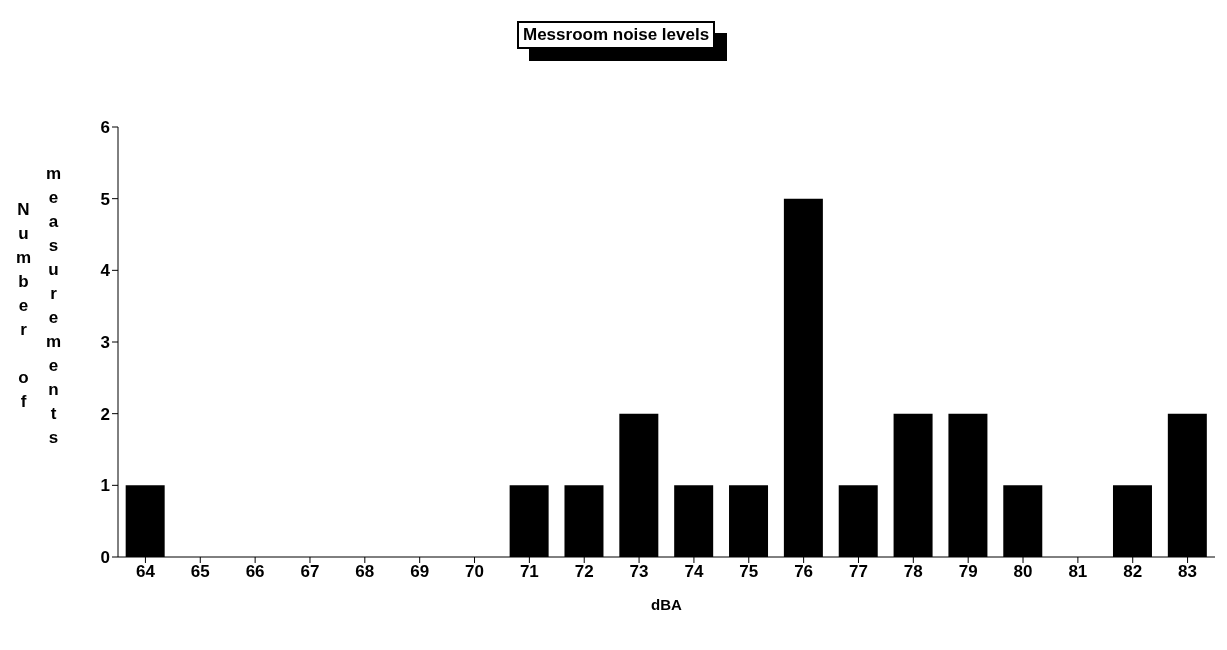 The width and height of the screenshot is (1227, 650). Describe the element at coordinates (105, 199) in the screenshot. I see `y-tick-label: 5` at that location.